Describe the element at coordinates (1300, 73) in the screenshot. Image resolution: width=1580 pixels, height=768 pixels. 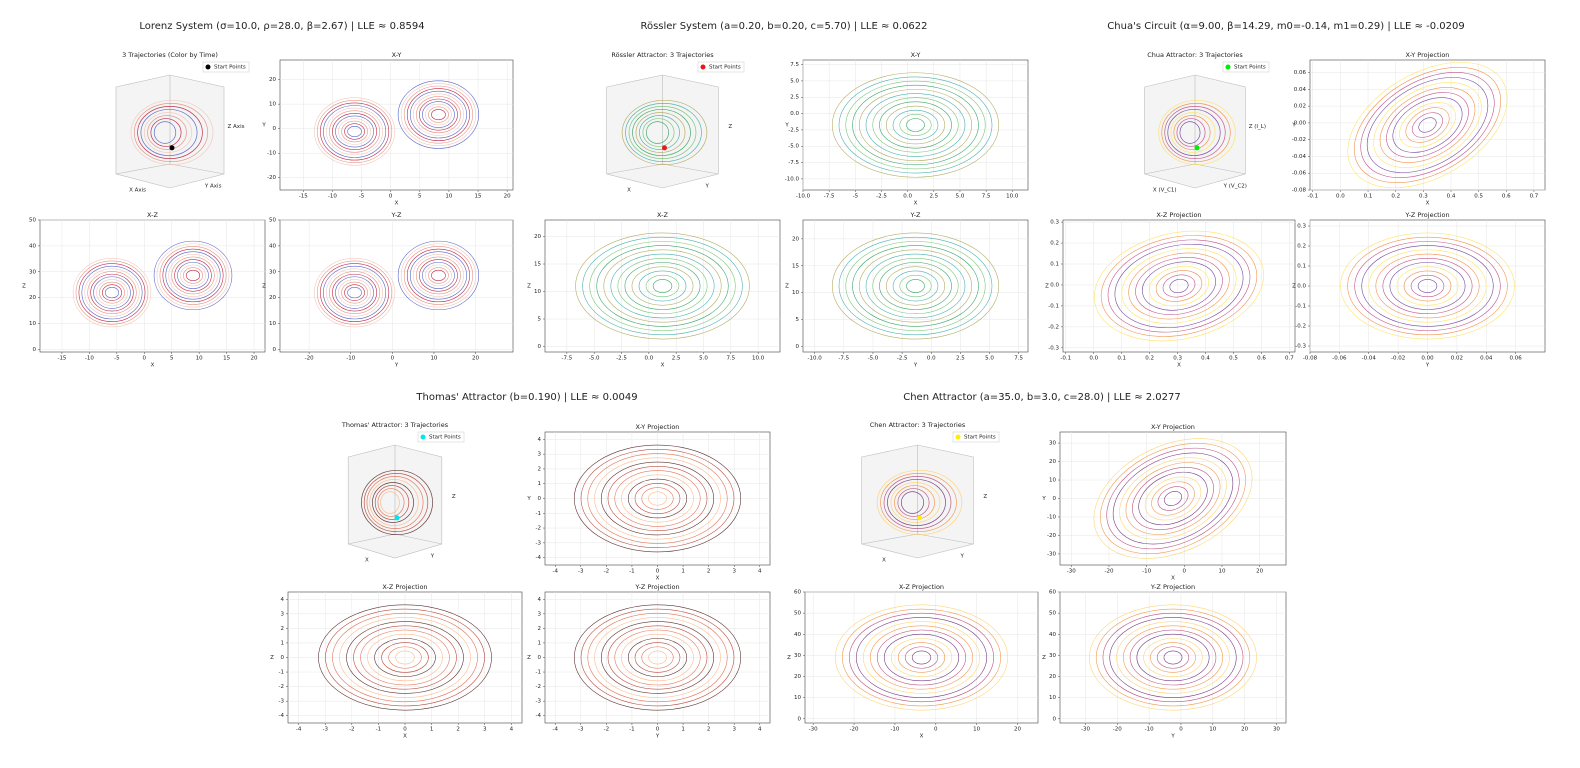
I see `y-tick-label: 0.06` at that location.